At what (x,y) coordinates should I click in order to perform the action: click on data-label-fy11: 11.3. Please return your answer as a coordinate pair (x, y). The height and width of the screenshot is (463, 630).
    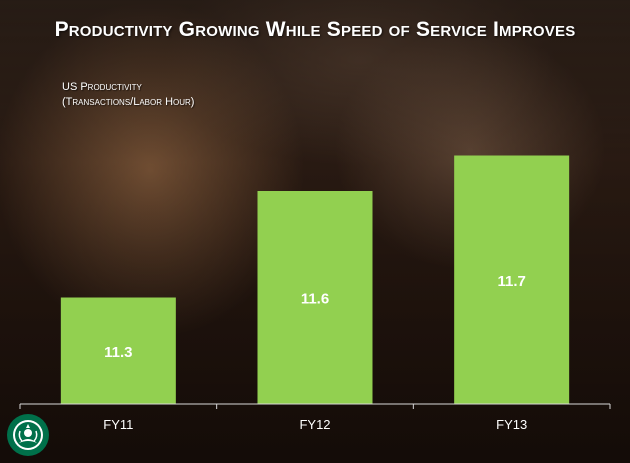
    Looking at the image, I should click on (118, 352).